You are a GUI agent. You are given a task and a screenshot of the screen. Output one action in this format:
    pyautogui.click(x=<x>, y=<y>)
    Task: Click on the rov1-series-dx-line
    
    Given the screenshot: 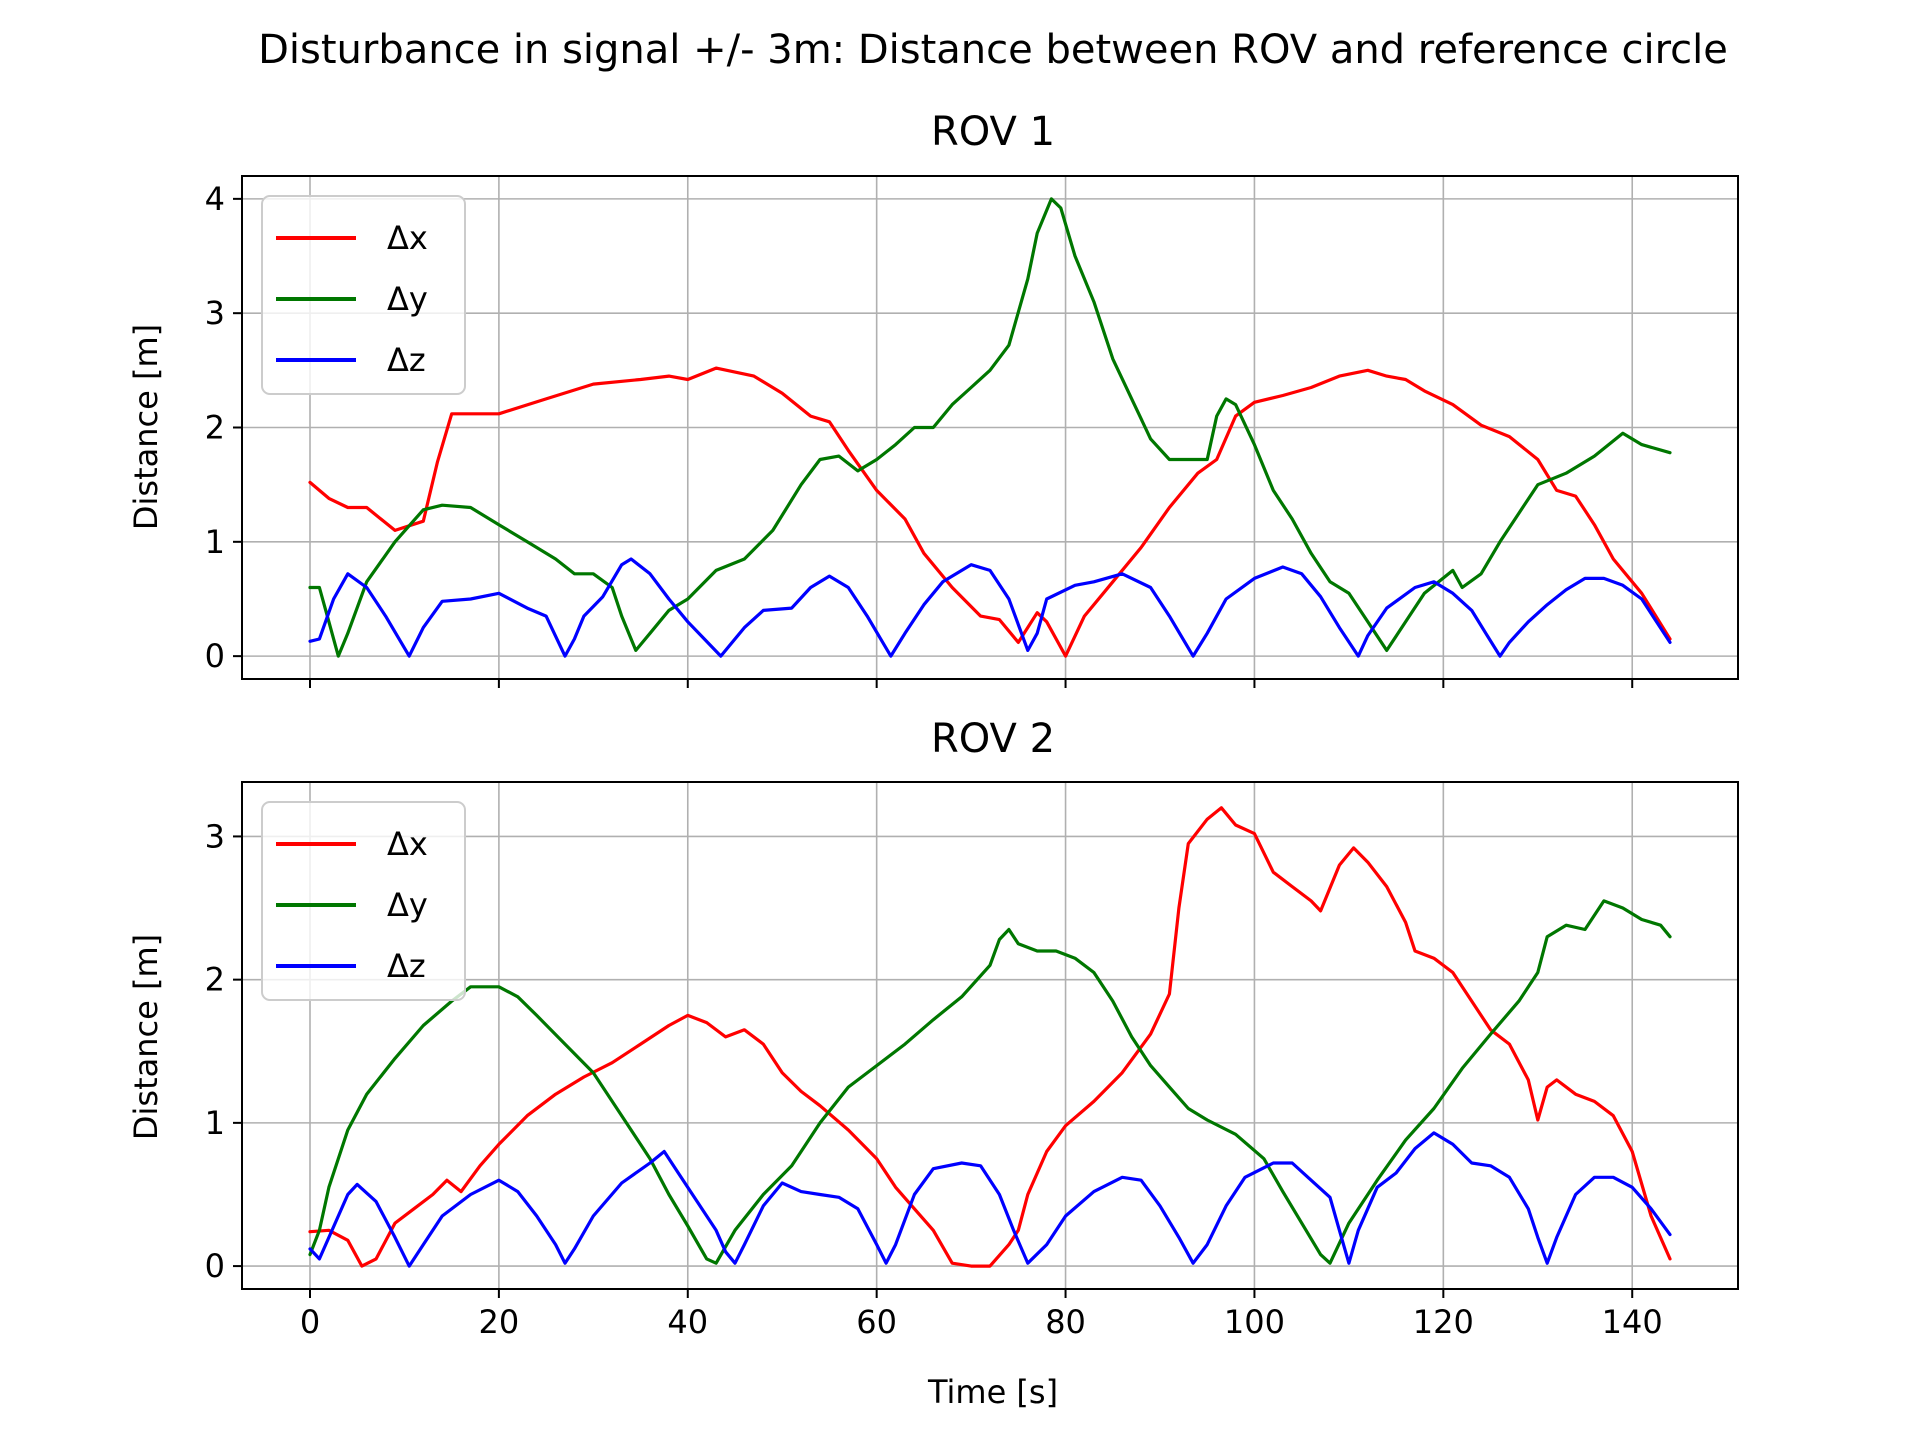 What is the action you would take?
    pyautogui.click(x=990, y=512)
    